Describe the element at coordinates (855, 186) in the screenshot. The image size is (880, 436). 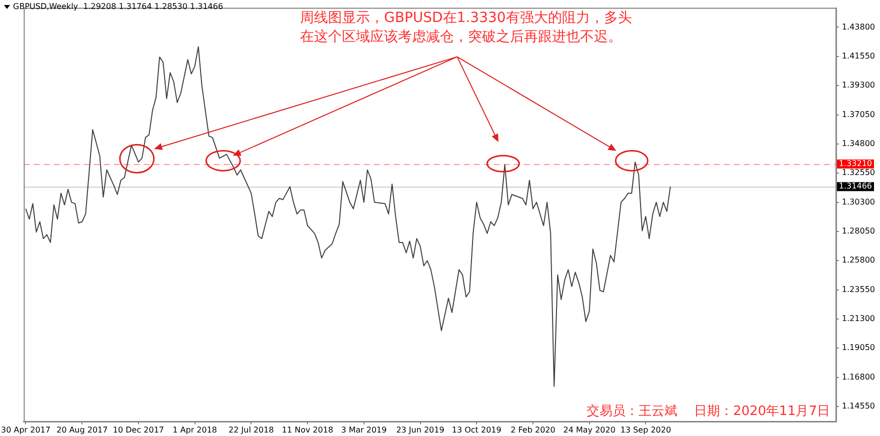
I see `ref-line-label: 1.31466` at that location.